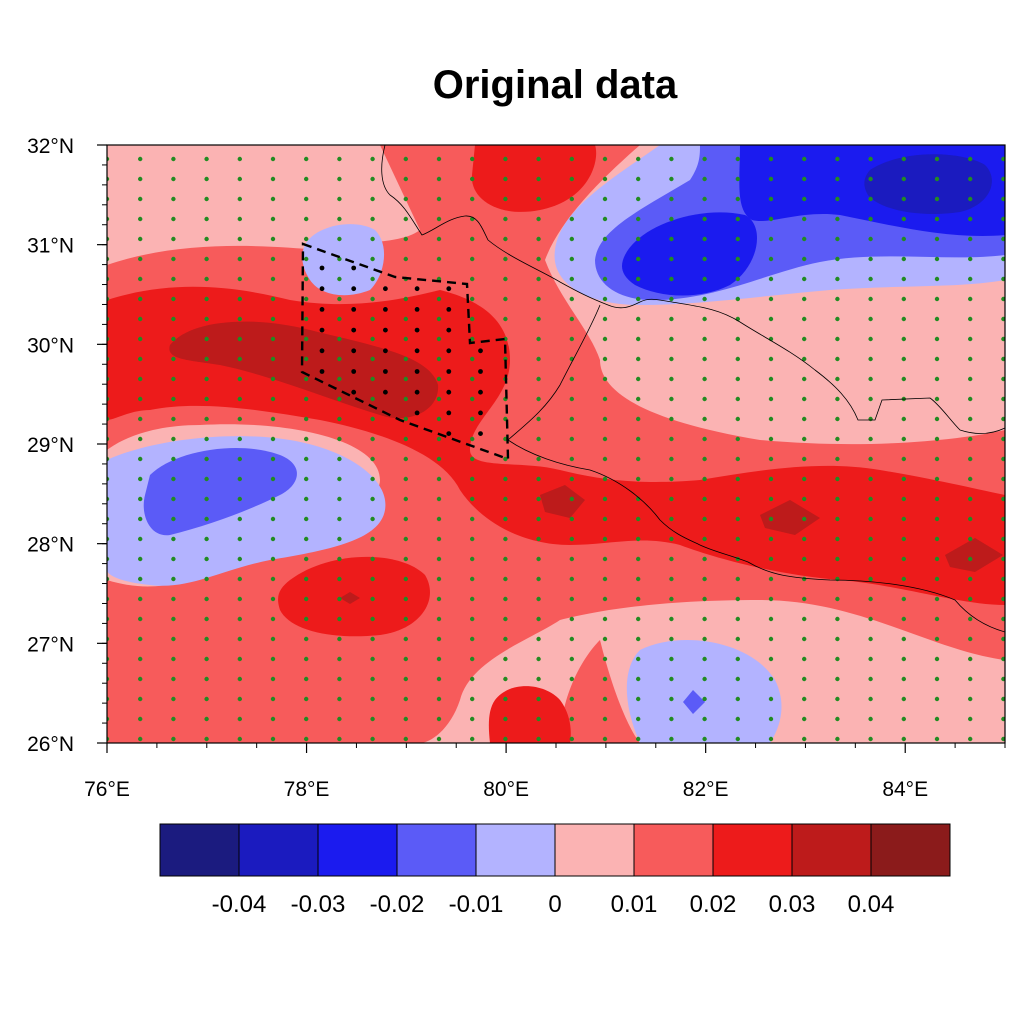 The width and height of the screenshot is (1024, 1024). I want to click on contour-fill-0.02-south, so click(529, 714).